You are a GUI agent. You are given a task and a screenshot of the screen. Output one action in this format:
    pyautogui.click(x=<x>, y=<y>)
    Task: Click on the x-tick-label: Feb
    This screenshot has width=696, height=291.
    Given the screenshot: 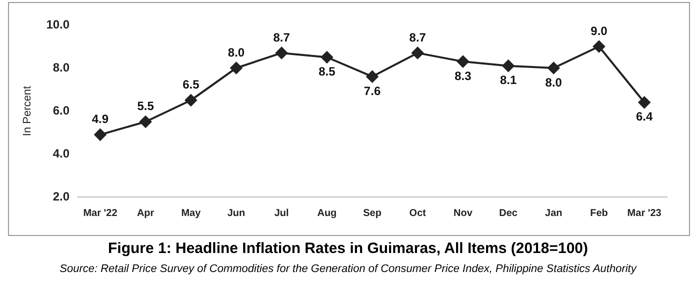 What is the action you would take?
    pyautogui.click(x=599, y=213)
    